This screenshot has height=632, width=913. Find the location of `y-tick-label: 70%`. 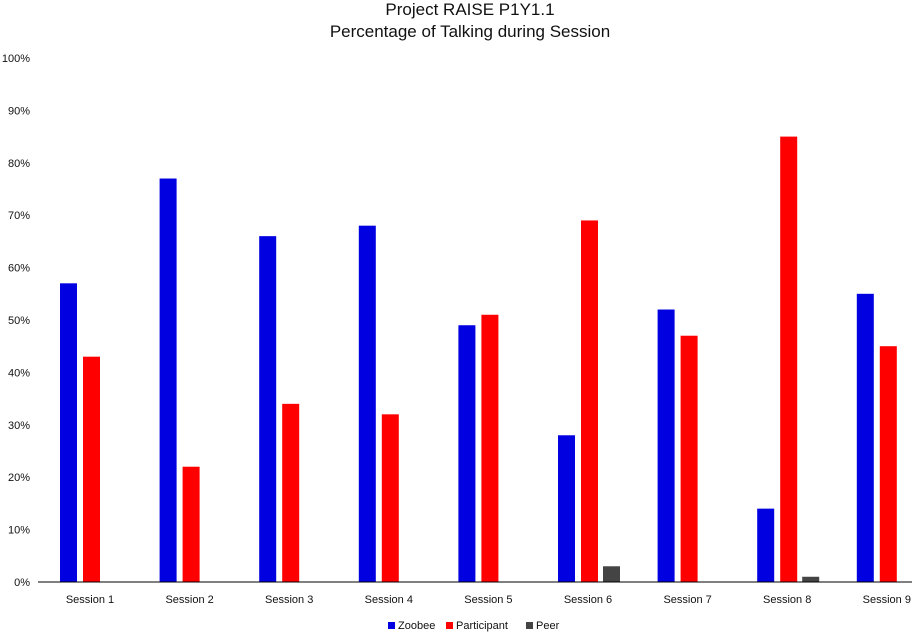

y-tick-label: 70% is located at coordinates (19, 216).